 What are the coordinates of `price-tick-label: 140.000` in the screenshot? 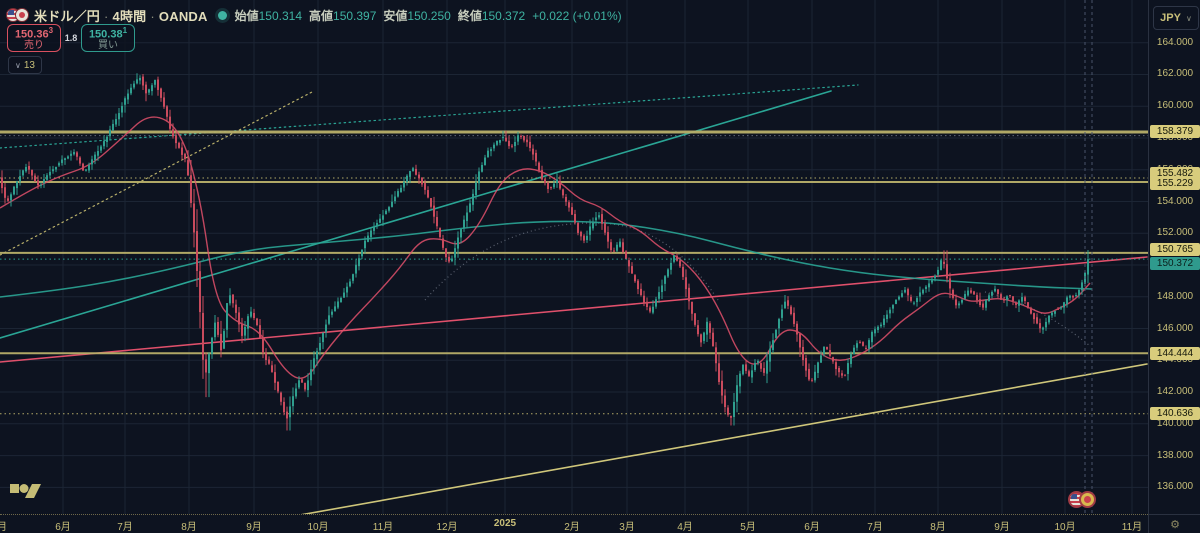 It's located at (1175, 423).